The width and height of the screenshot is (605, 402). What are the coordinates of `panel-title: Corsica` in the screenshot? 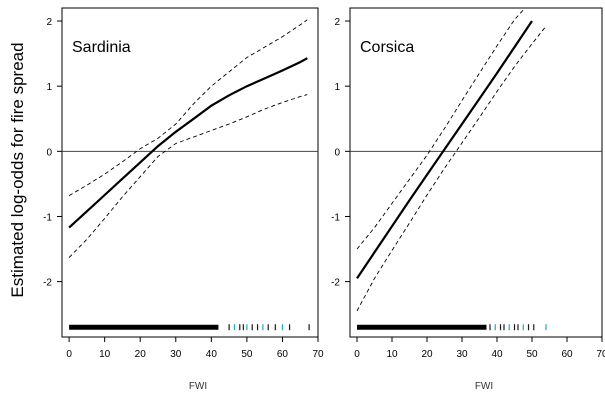 It's located at (387, 47).